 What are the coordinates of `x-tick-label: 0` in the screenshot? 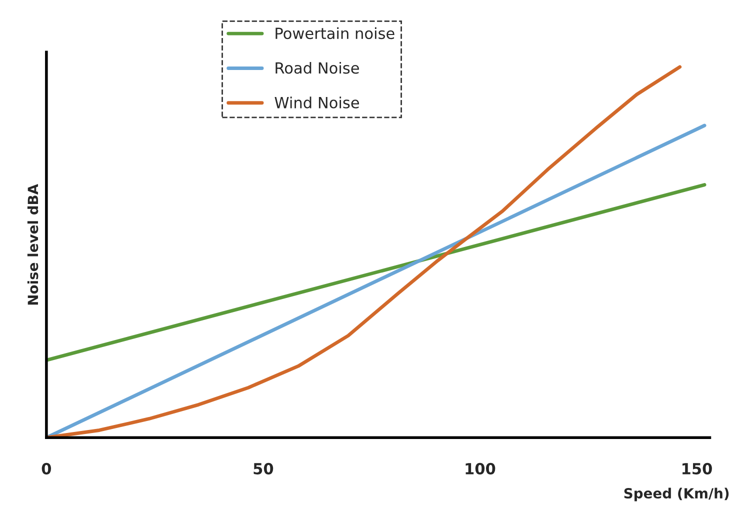 It's located at (47, 468).